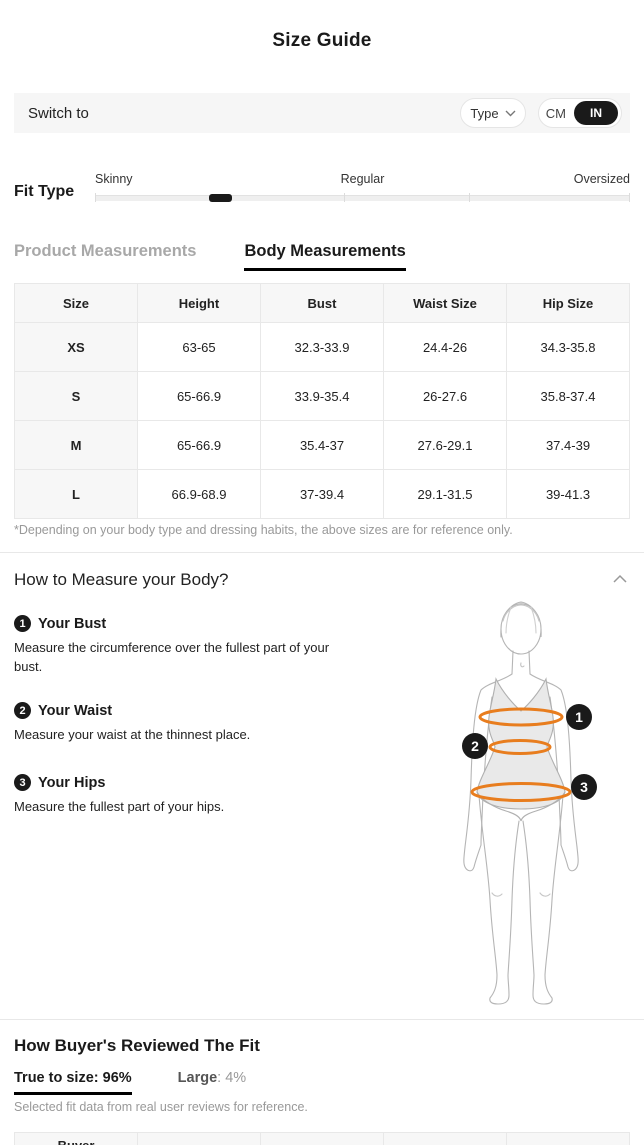 The height and width of the screenshot is (1145, 644). I want to click on tab-product-measurements: Product Measurements, so click(105, 251).